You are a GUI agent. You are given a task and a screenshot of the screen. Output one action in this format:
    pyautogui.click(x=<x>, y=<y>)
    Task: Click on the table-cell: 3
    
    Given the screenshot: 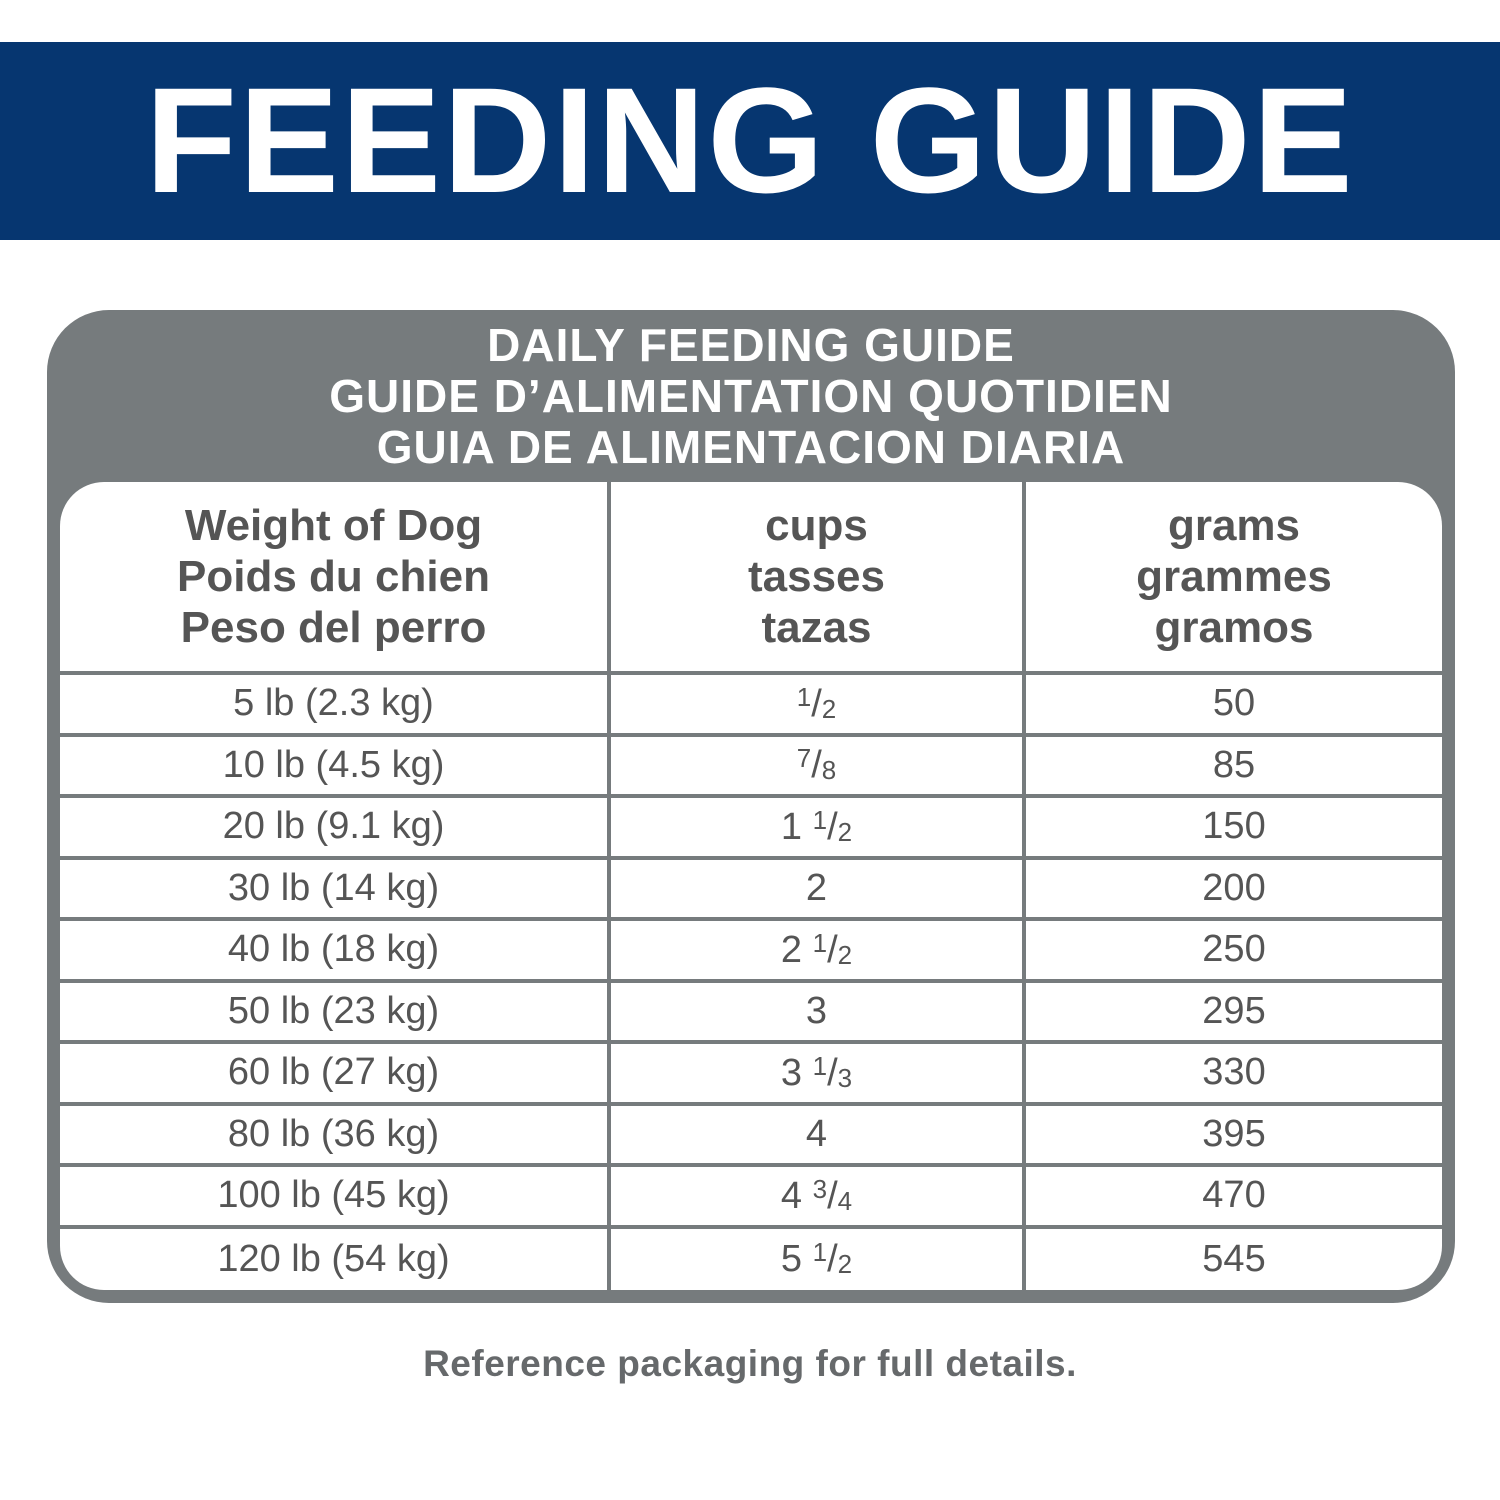 What is the action you would take?
    pyautogui.click(x=818, y=1013)
    